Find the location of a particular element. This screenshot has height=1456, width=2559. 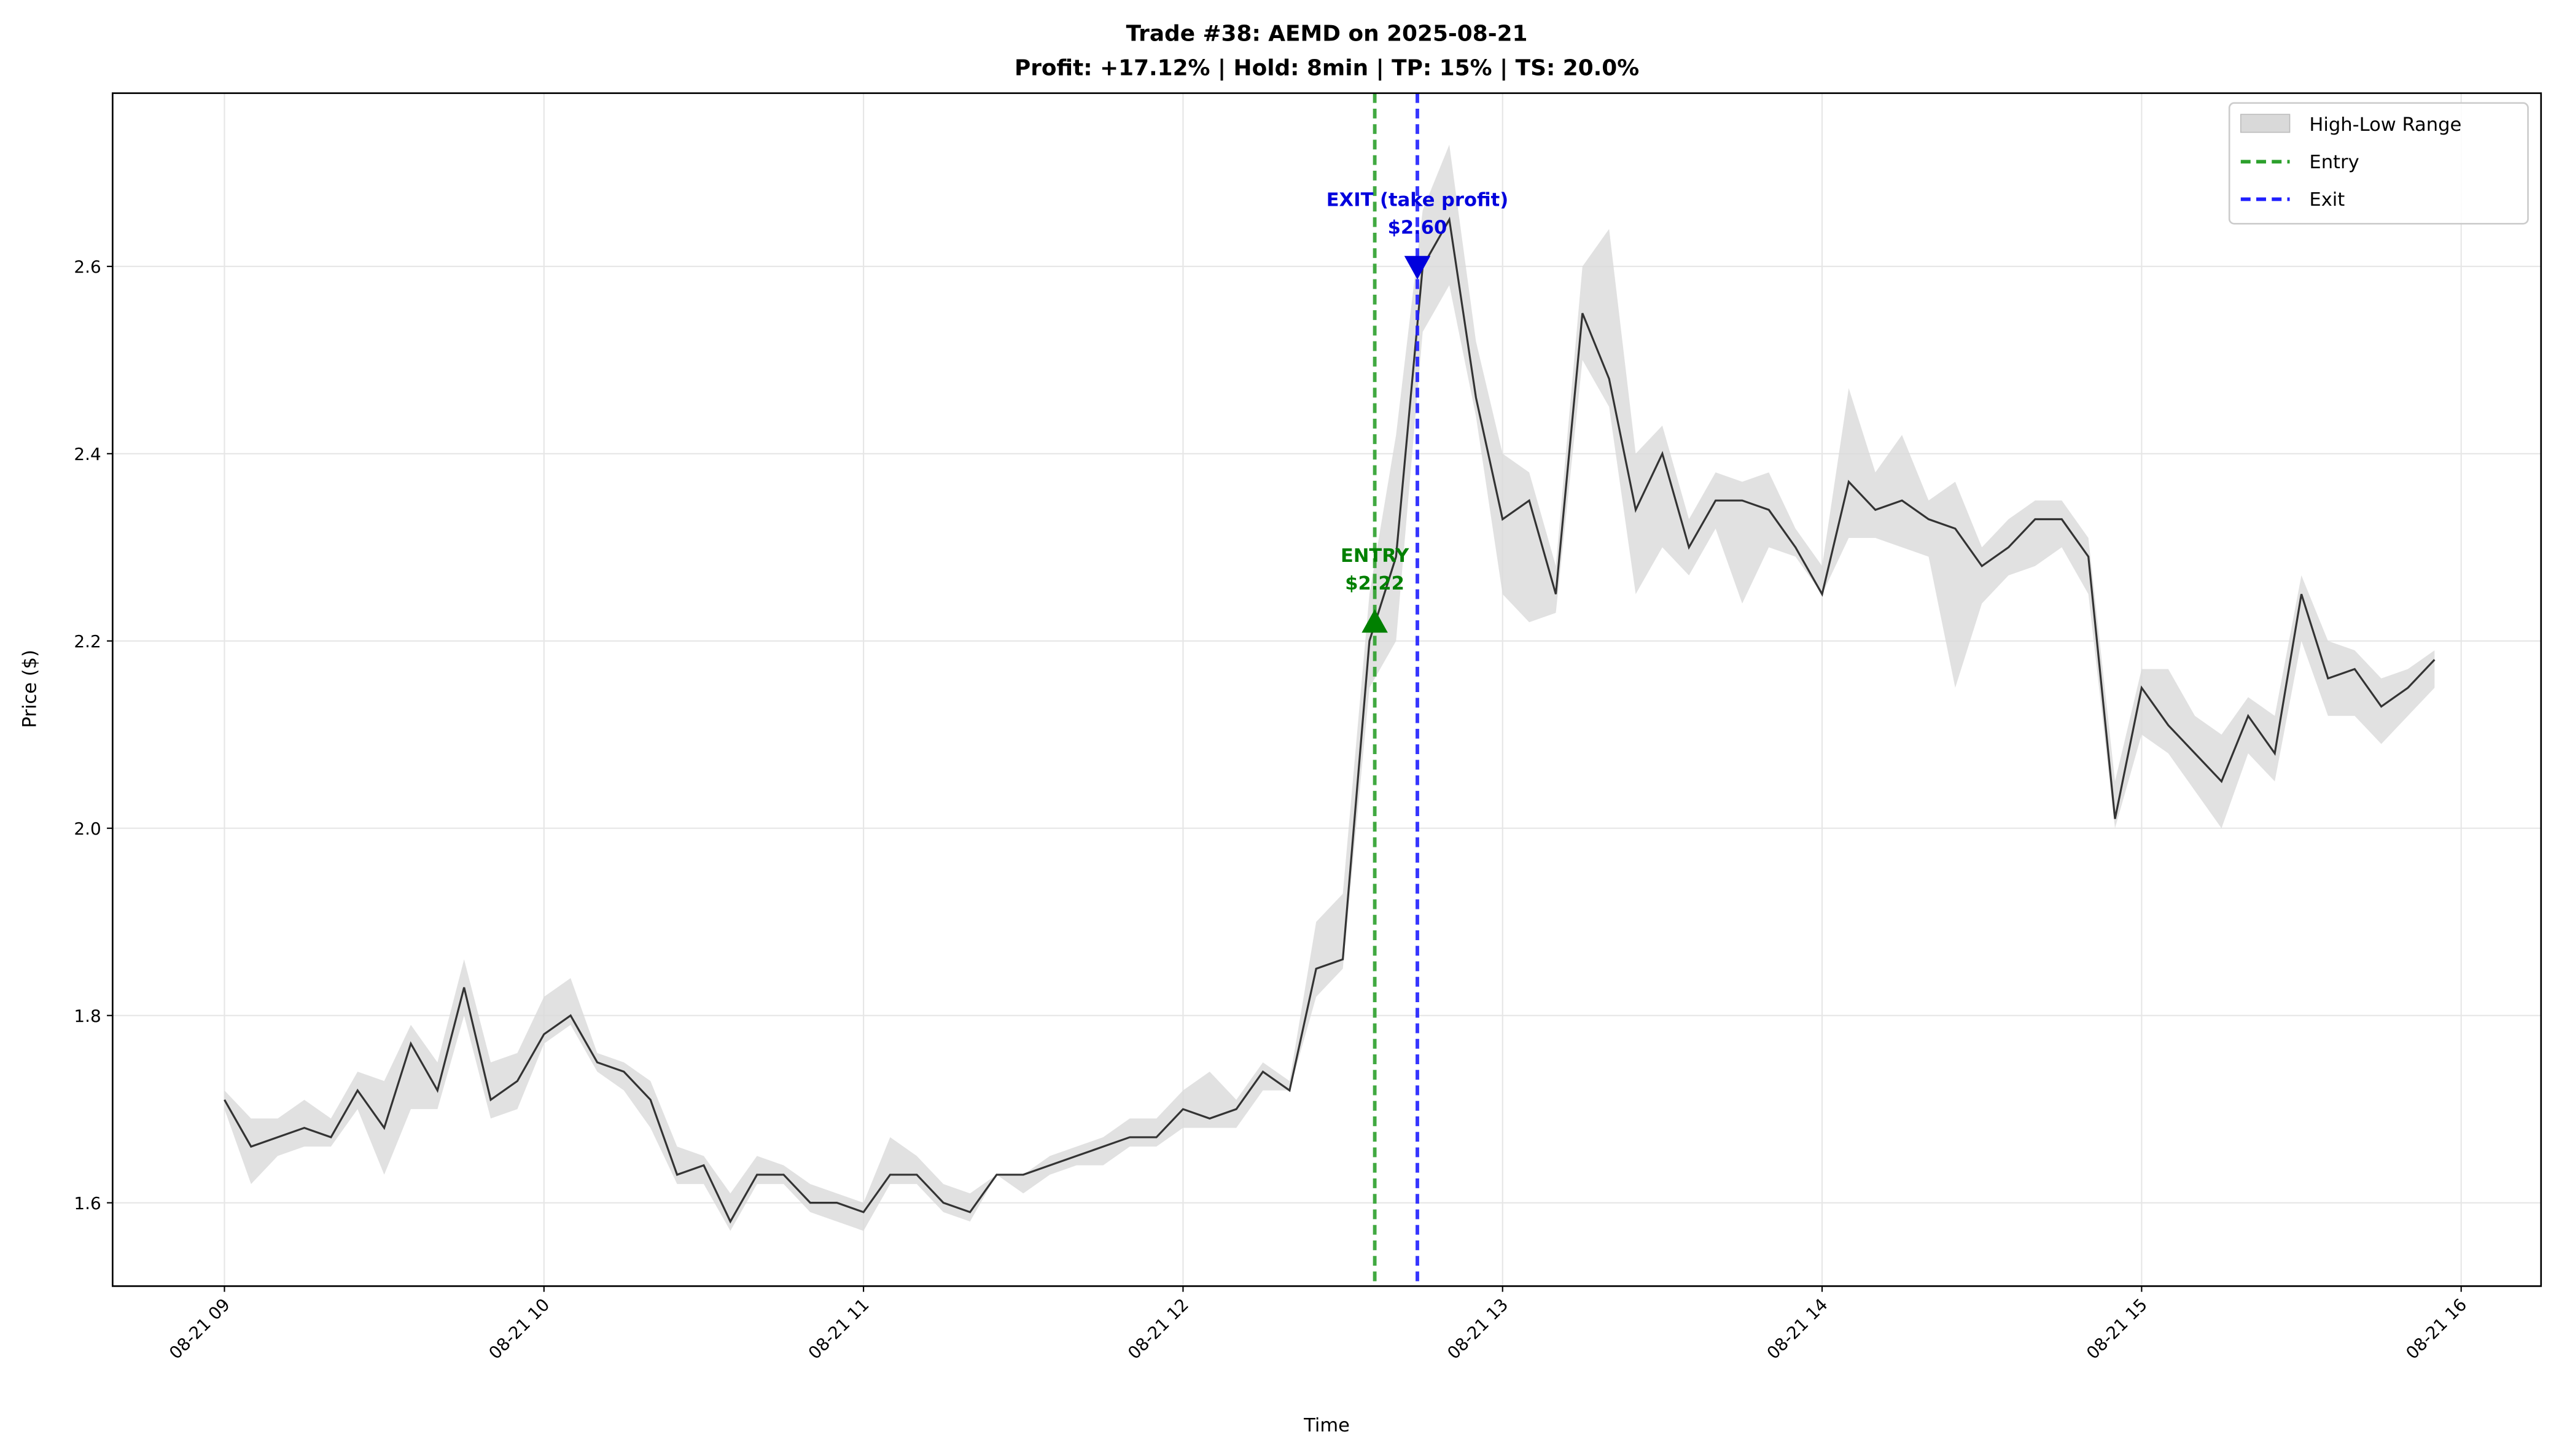

legend-label: High-Low Range is located at coordinates (2385, 125).